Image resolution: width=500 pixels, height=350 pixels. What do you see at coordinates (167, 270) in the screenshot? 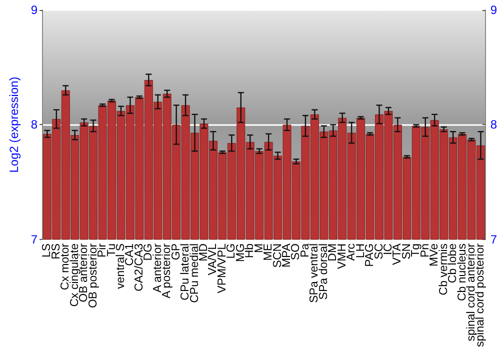
I see `x-tick-label: A posterior` at bounding box center [167, 270].